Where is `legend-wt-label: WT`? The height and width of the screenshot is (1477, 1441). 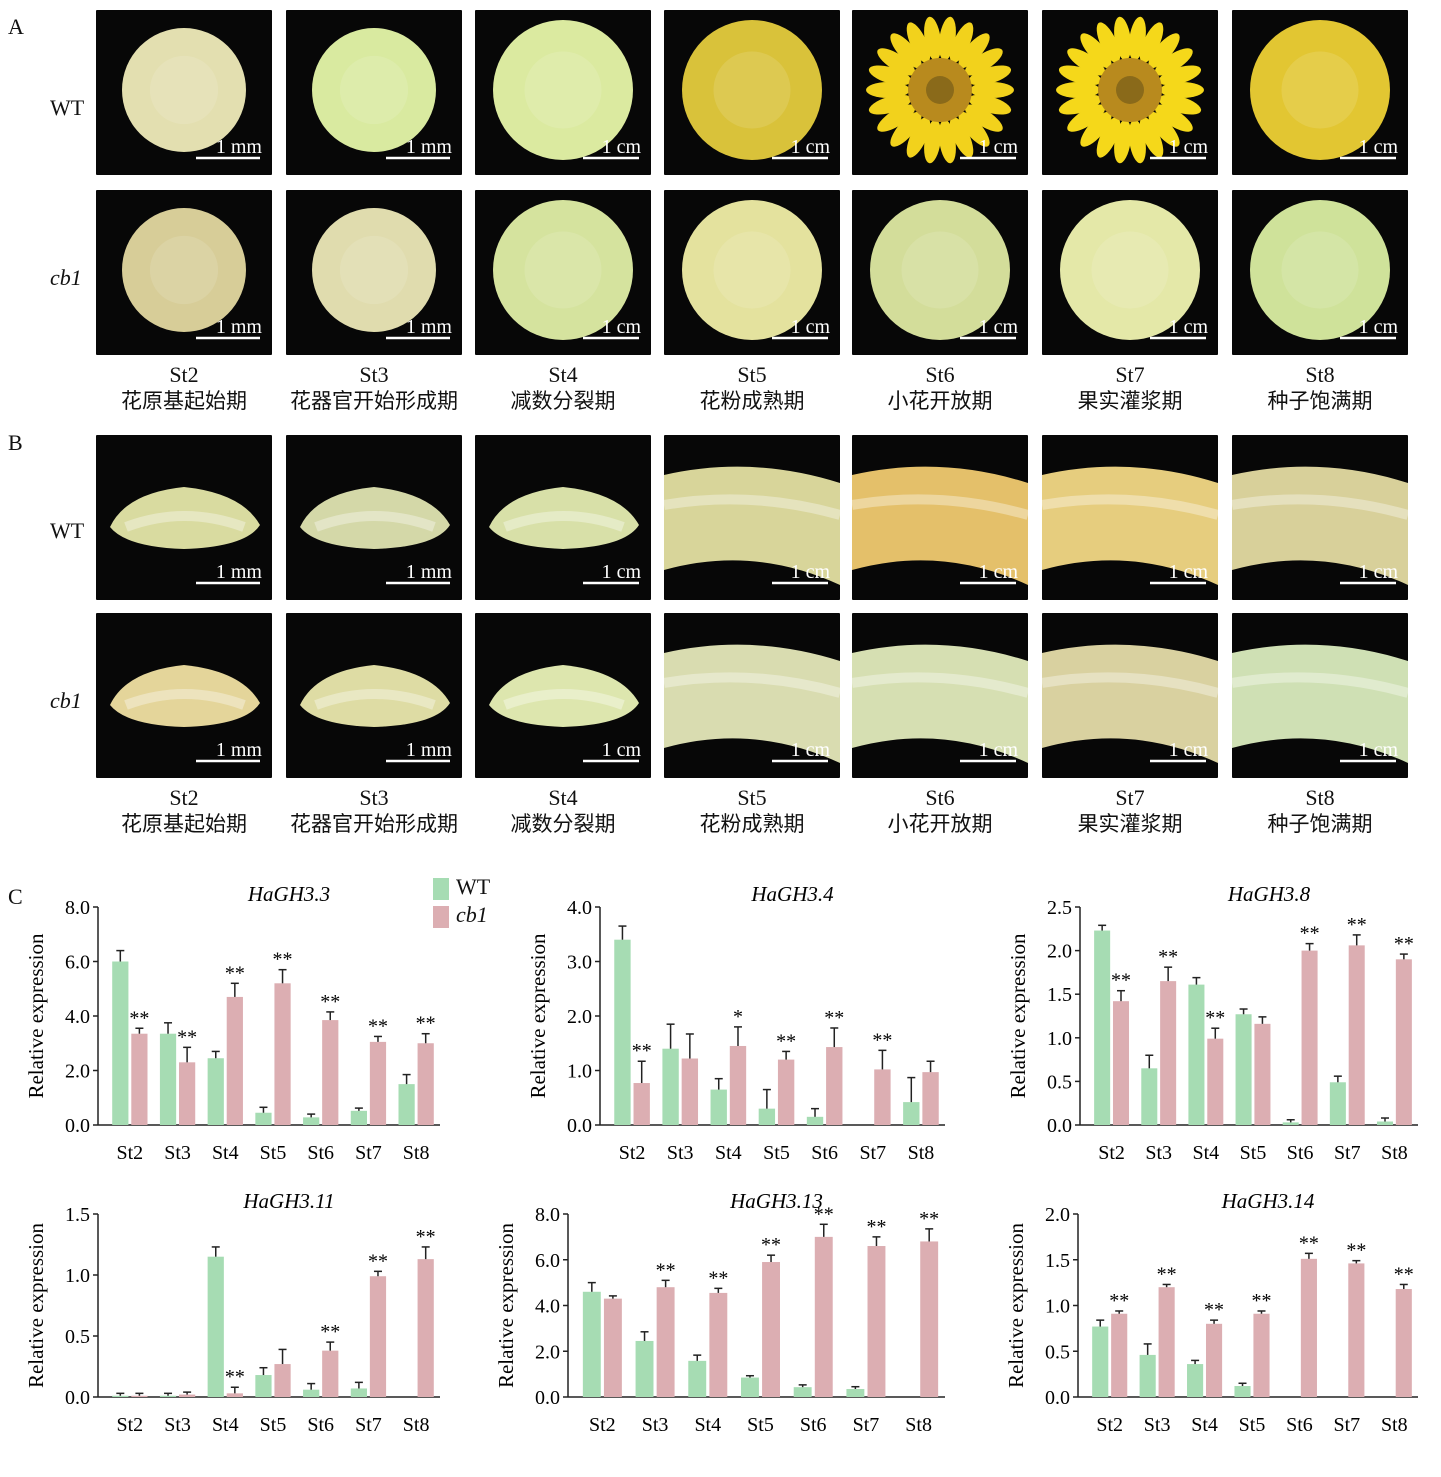 legend-wt-label: WT is located at coordinates (473, 886).